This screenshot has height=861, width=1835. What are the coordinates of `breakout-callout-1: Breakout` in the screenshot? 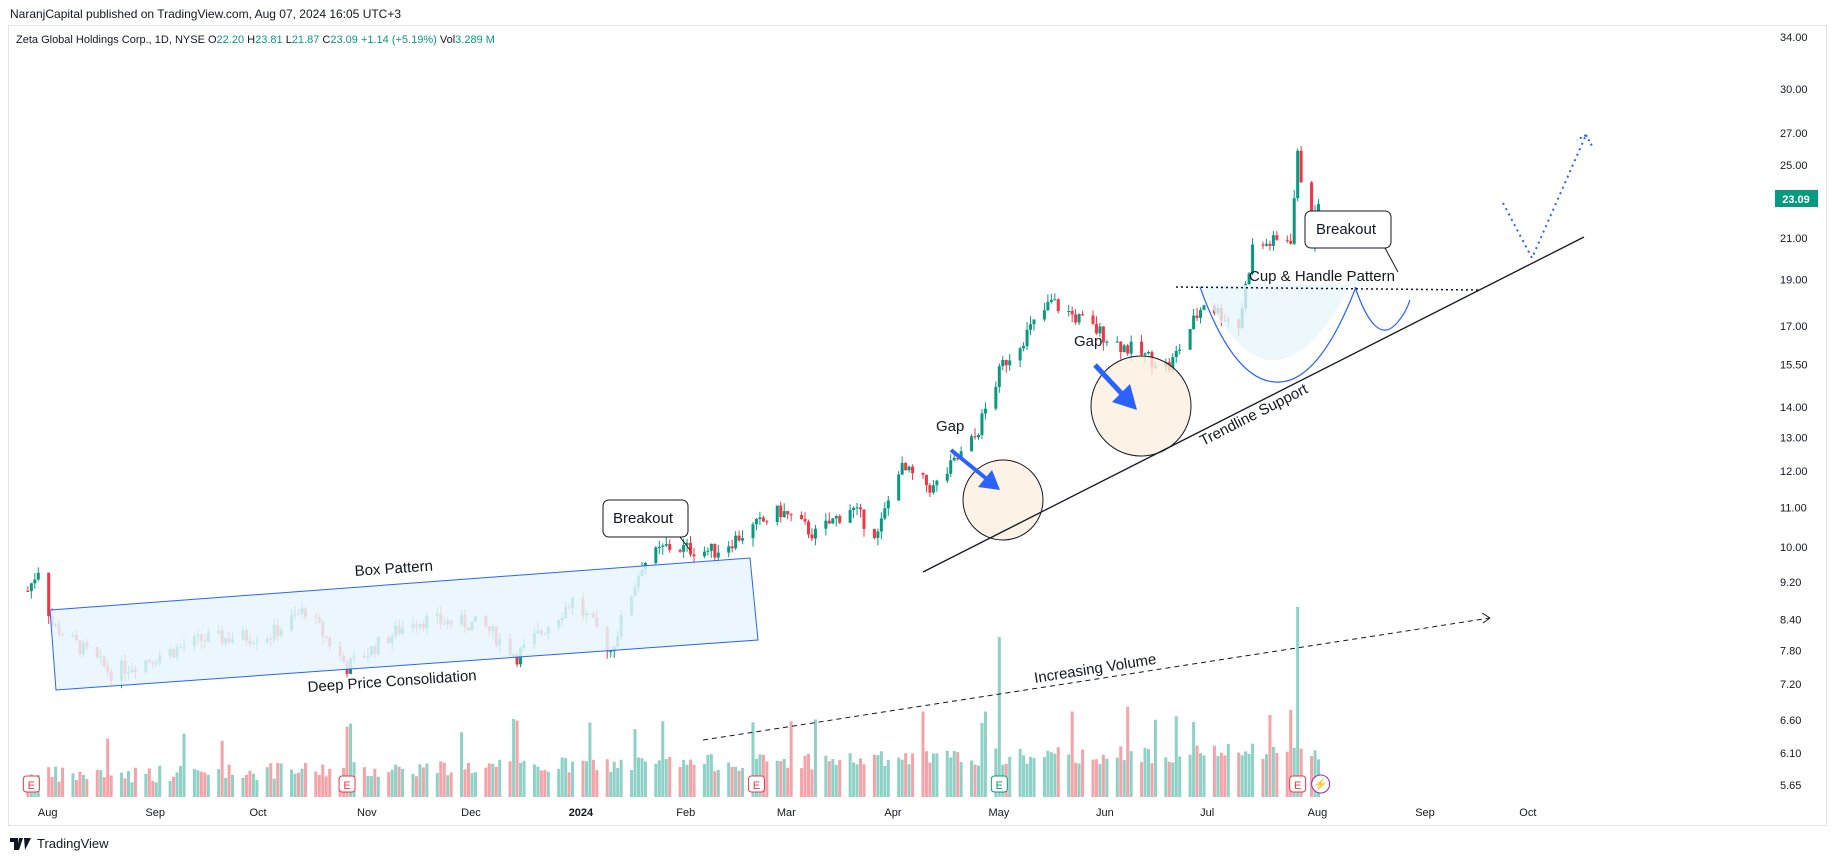 It's located at (646, 525).